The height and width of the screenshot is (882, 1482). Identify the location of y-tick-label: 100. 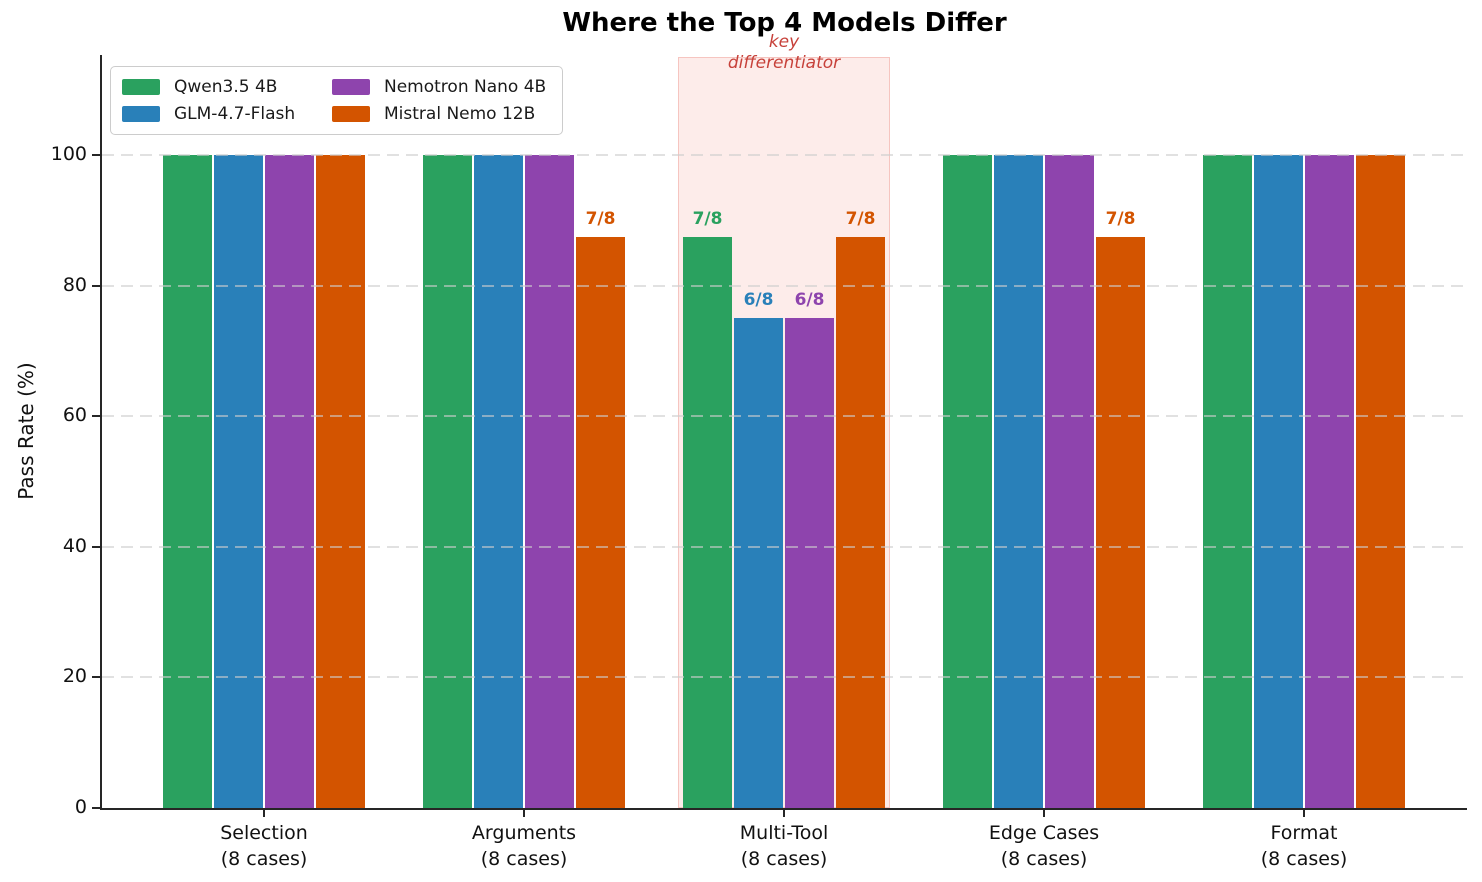
(68, 154).